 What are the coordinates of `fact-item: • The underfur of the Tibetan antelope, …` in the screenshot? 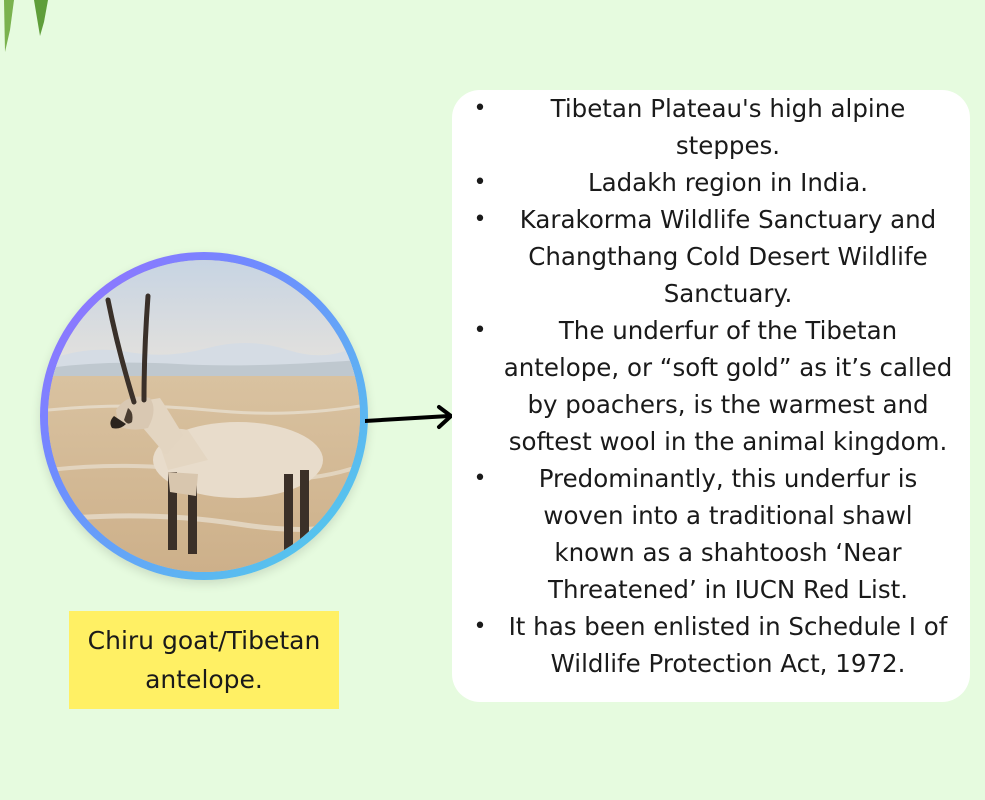 It's located at (706, 386).